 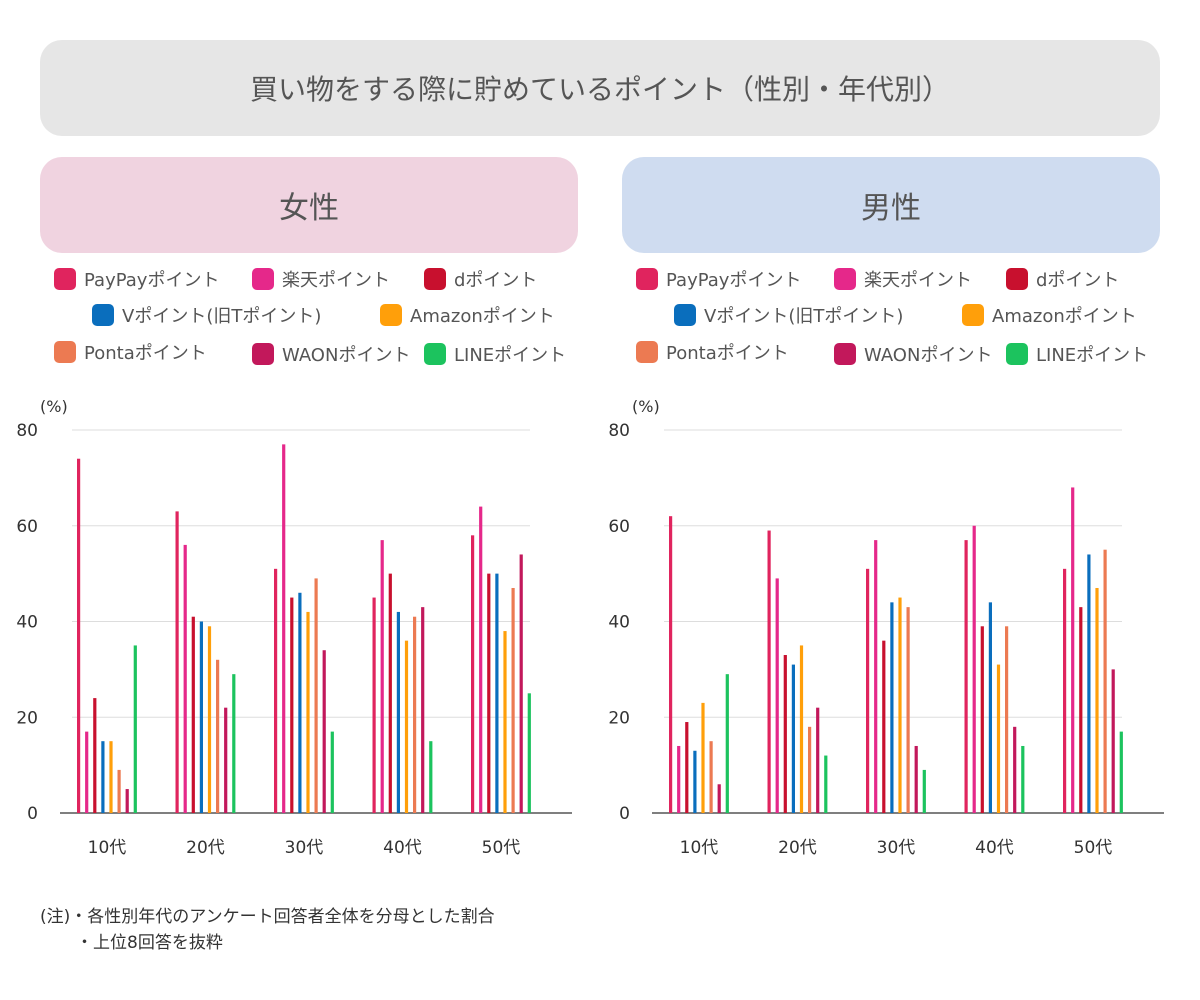 What do you see at coordinates (267, 917) in the screenshot?
I see `note-line-1: (注)・各性別年代のアンケート回答者全体を分母とした割合` at bounding box center [267, 917].